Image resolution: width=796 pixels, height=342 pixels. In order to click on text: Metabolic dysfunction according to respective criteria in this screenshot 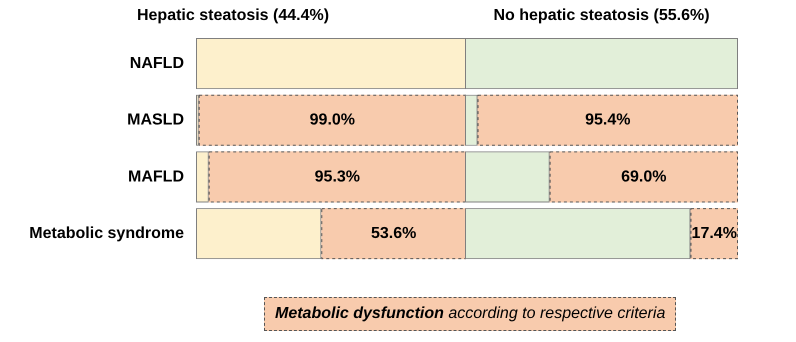, I will do `click(470, 314)`.